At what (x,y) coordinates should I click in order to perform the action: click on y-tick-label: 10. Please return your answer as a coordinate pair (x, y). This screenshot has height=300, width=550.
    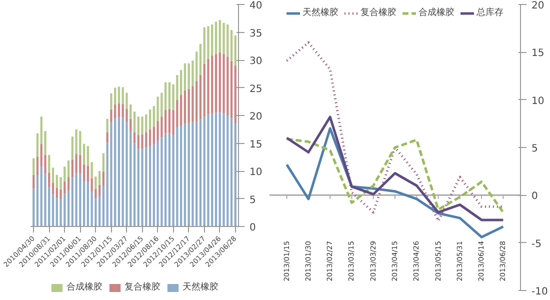
    Looking at the image, I should click on (256, 172).